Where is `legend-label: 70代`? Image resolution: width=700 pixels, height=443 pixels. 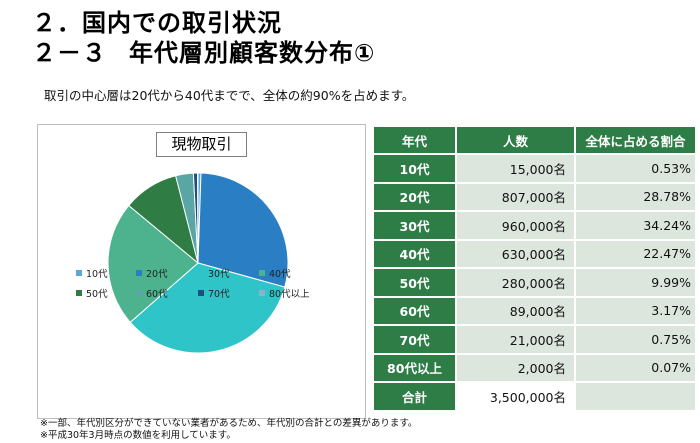 legend-label: 70代 is located at coordinates (219, 294).